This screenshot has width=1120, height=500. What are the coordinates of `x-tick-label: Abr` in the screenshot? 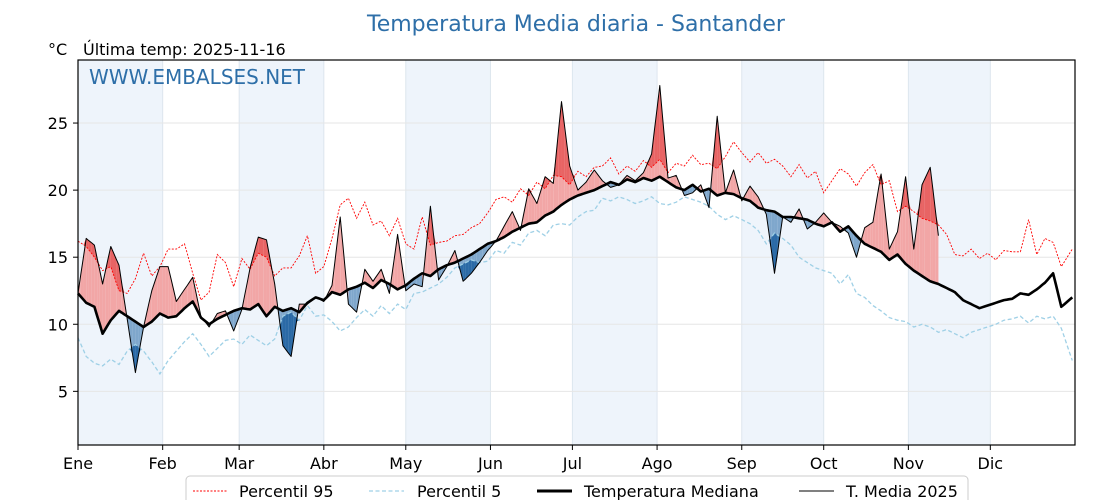 It's located at (324, 463).